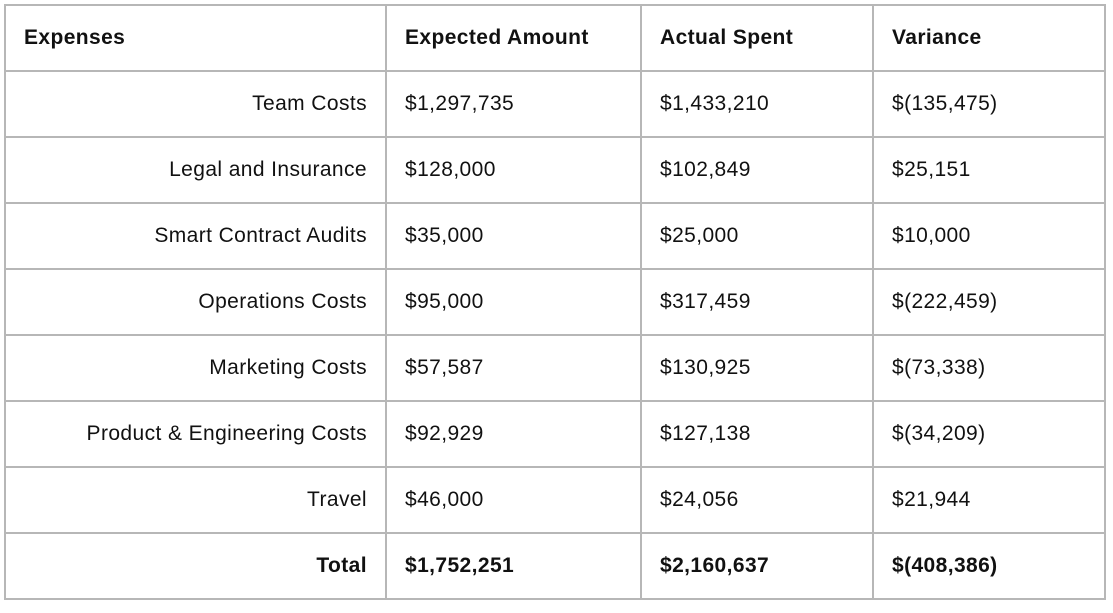  What do you see at coordinates (513, 368) in the screenshot?
I see `expected-amount-cell: $57,587` at bounding box center [513, 368].